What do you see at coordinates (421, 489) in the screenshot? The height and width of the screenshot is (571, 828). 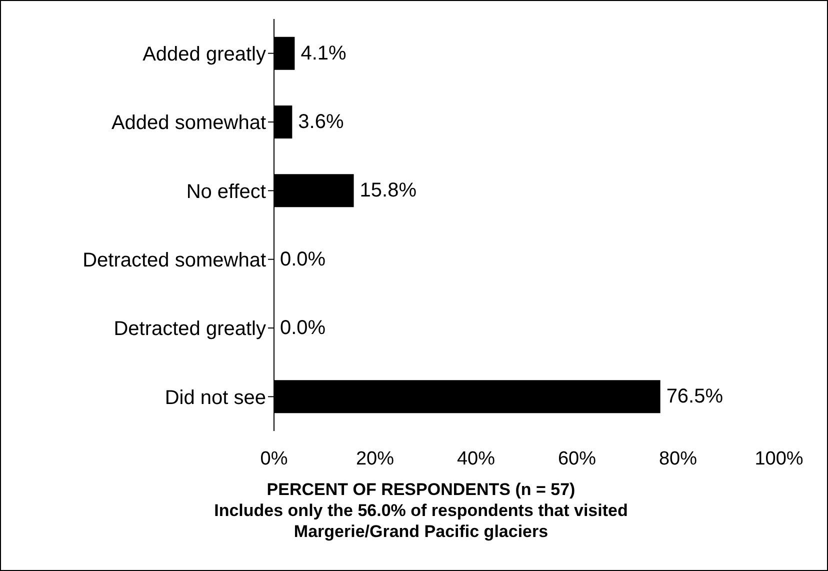 I see `x-axis-title: PERCENT OF RESPONDENTS (n = 57)` at bounding box center [421, 489].